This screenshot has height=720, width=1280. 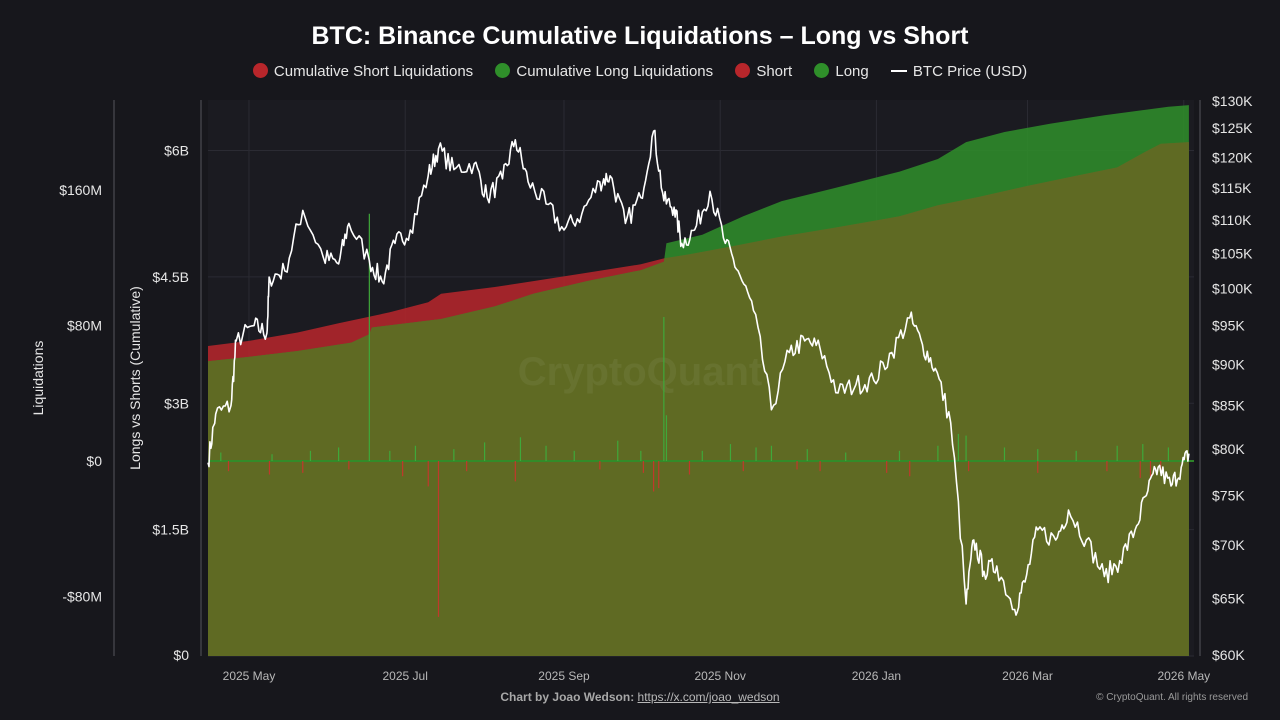 What do you see at coordinates (176, 403) in the screenshot?
I see `tick-label-cumulative: $3B` at bounding box center [176, 403].